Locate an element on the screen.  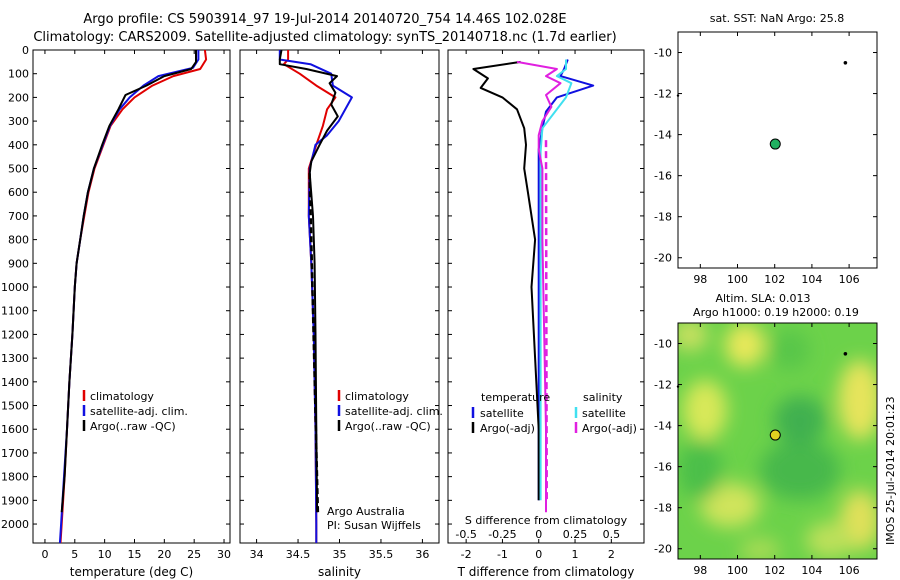
x-tick-label: 34.5 is located at coordinates (298, 554).